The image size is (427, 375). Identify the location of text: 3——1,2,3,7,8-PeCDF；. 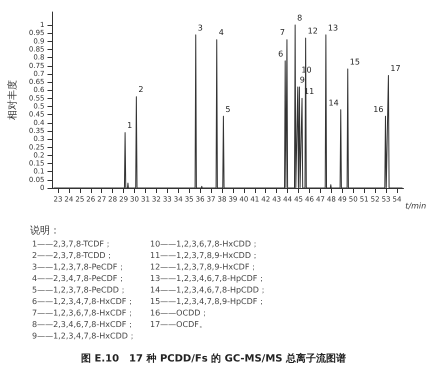
(79, 267).